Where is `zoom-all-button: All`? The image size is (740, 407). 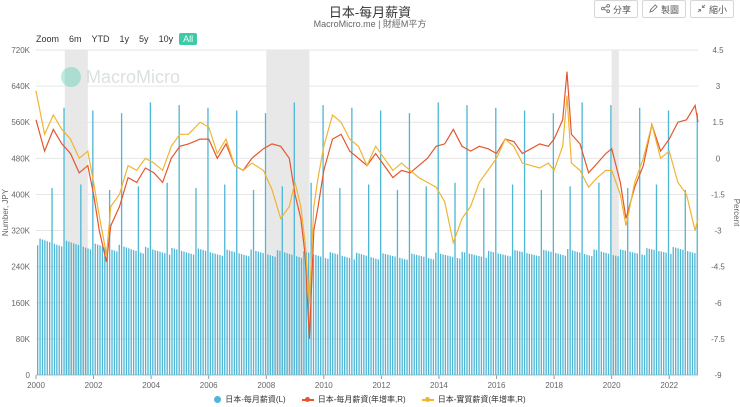 zoom-all-button: All is located at coordinates (188, 39).